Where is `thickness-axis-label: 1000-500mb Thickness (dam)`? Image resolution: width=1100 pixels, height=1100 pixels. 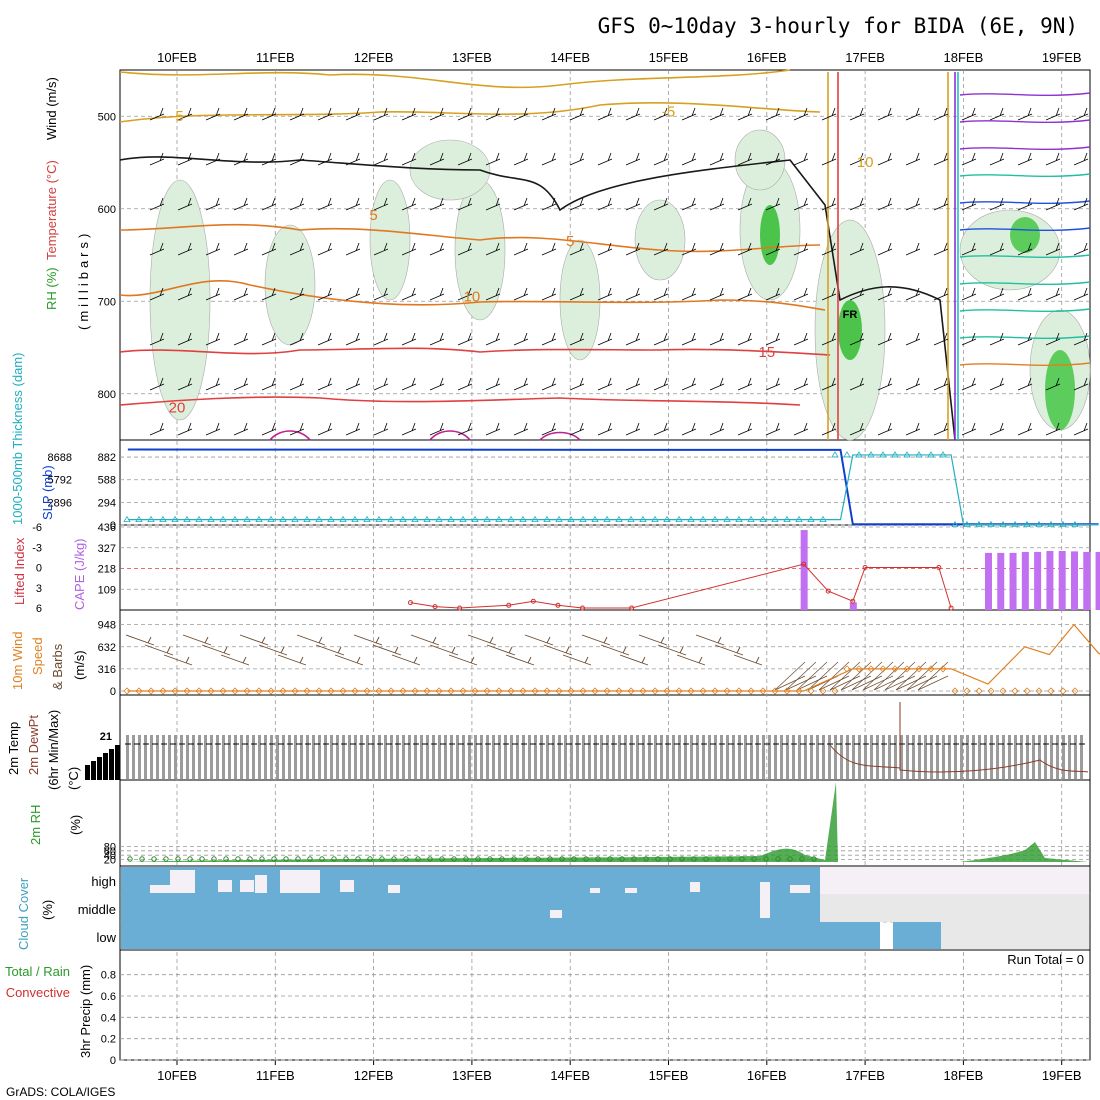
thickness-axis-label: 1000-500mb Thickness (dam) is located at coordinates (17, 439).